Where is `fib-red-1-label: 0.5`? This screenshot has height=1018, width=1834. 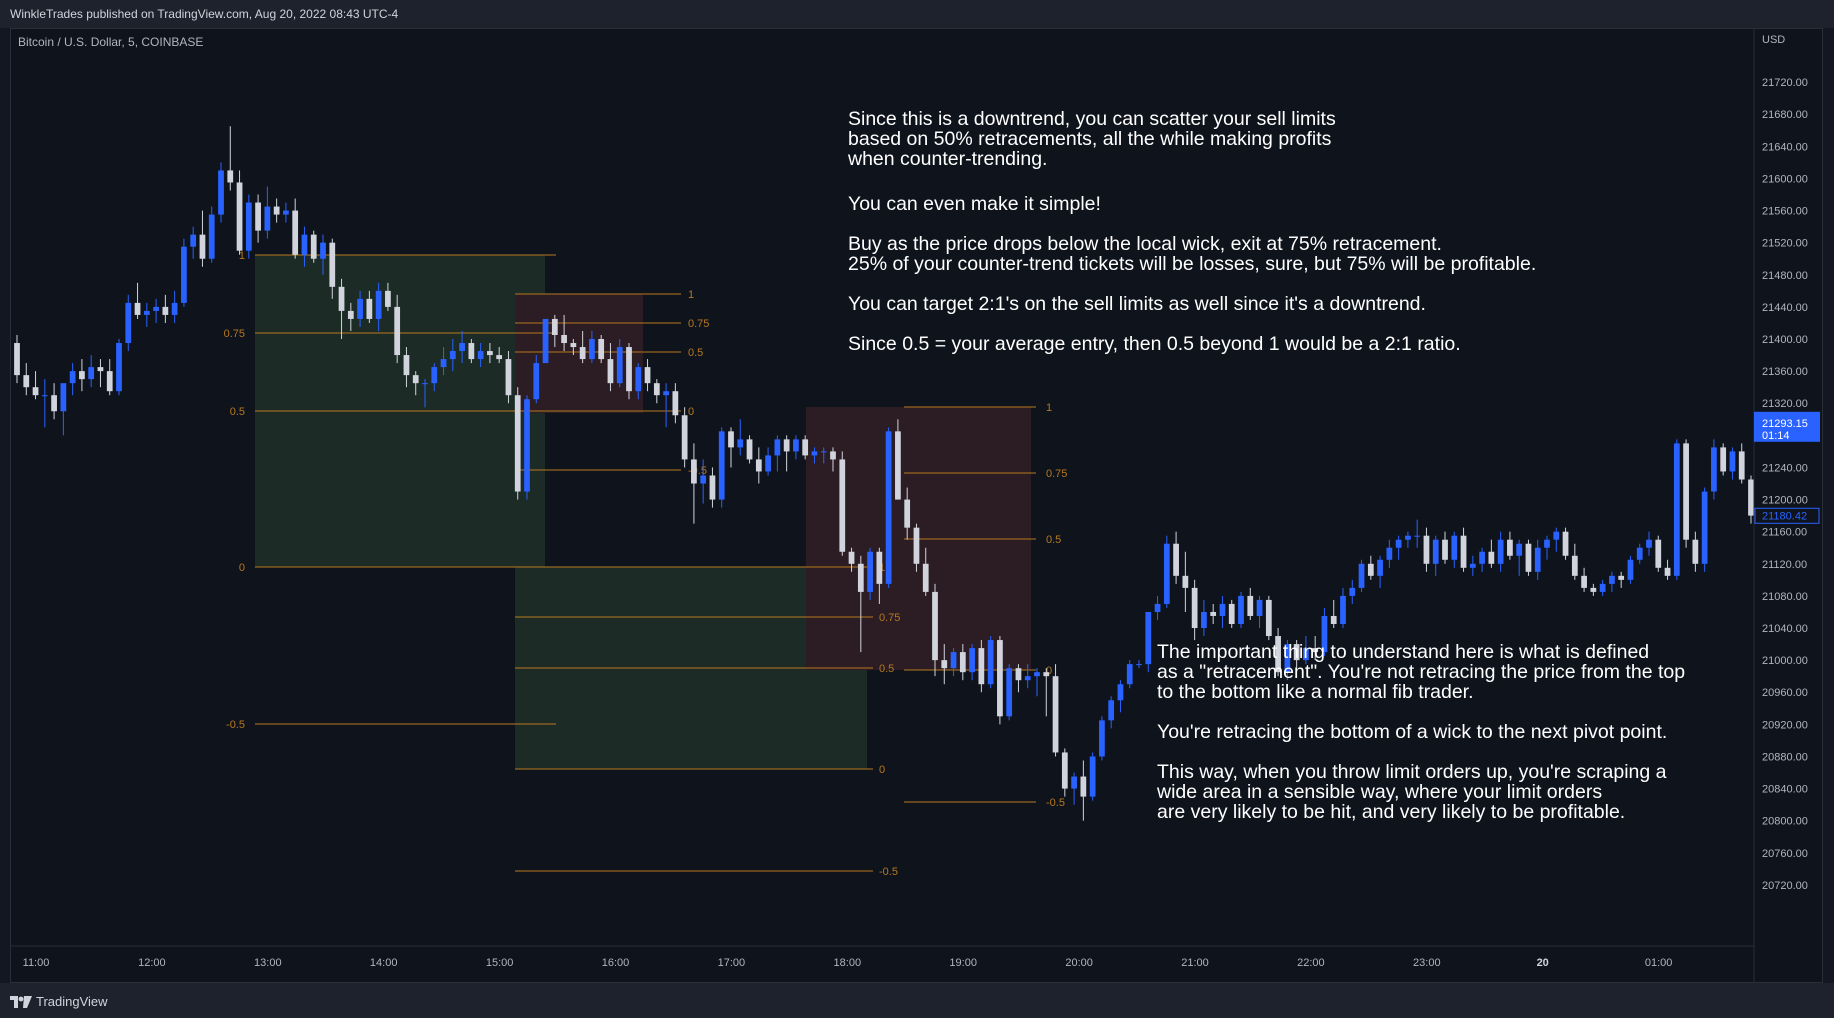 fib-red-1-label: 0.5 is located at coordinates (695, 353).